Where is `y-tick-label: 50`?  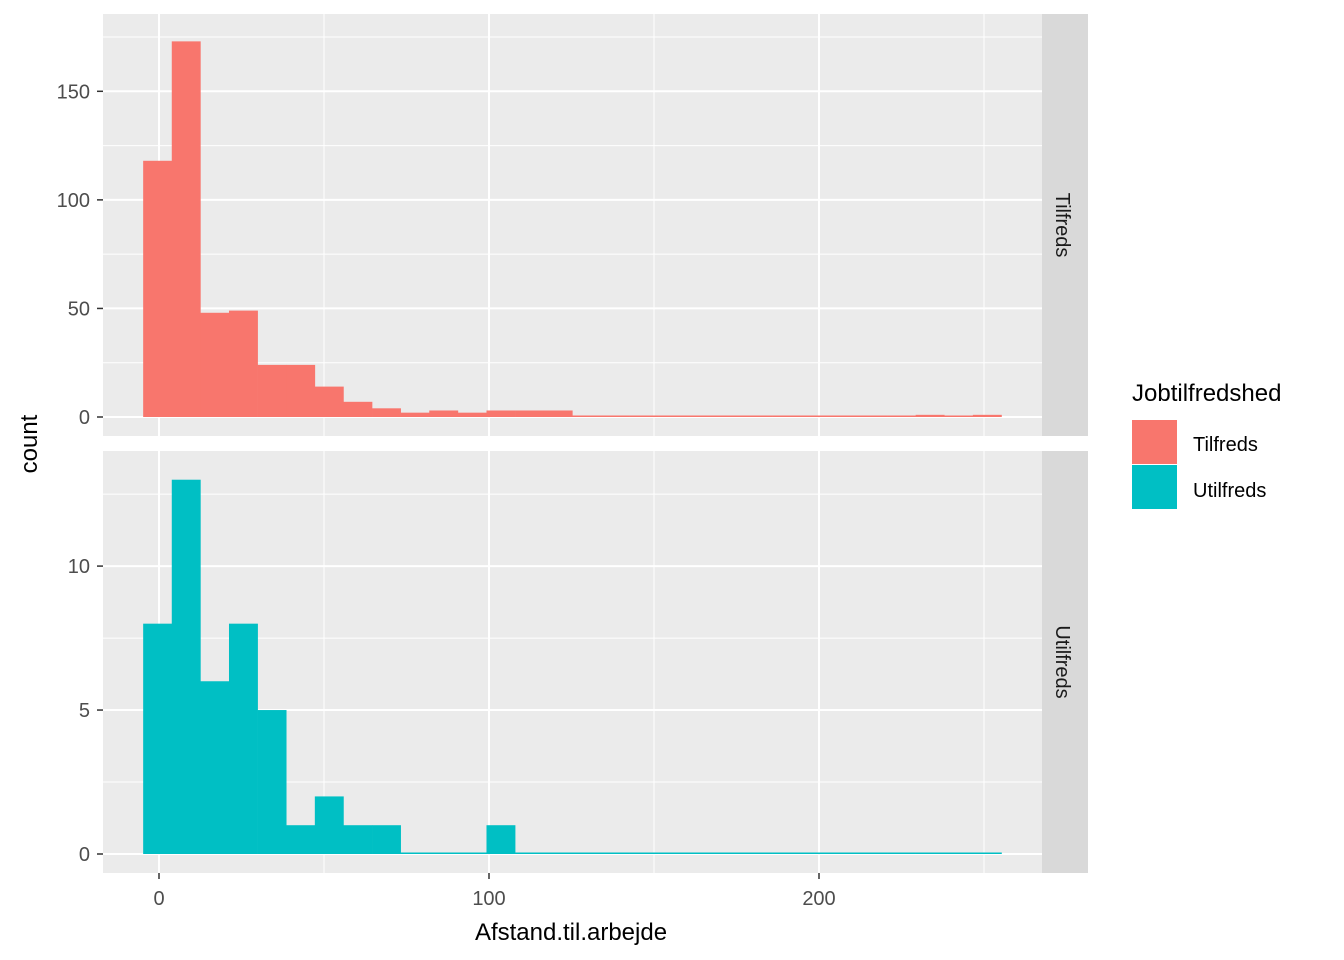 y-tick-label: 50 is located at coordinates (79, 309).